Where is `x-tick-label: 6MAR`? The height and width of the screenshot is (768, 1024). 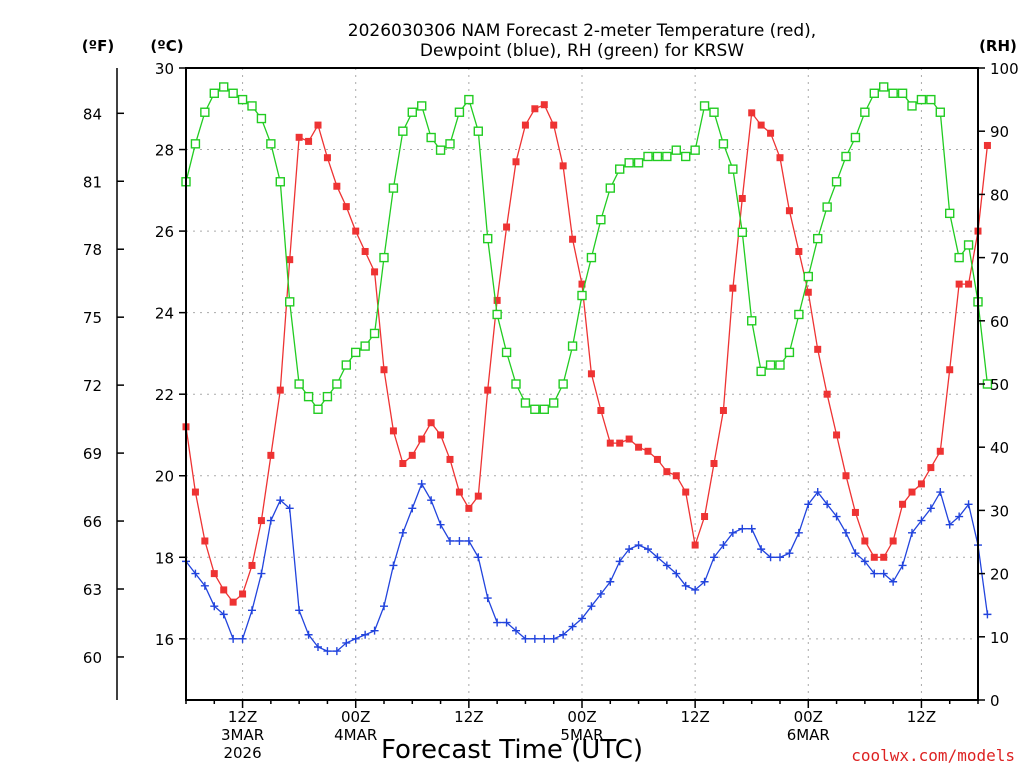 x-tick-label: 6MAR is located at coordinates (808, 735).